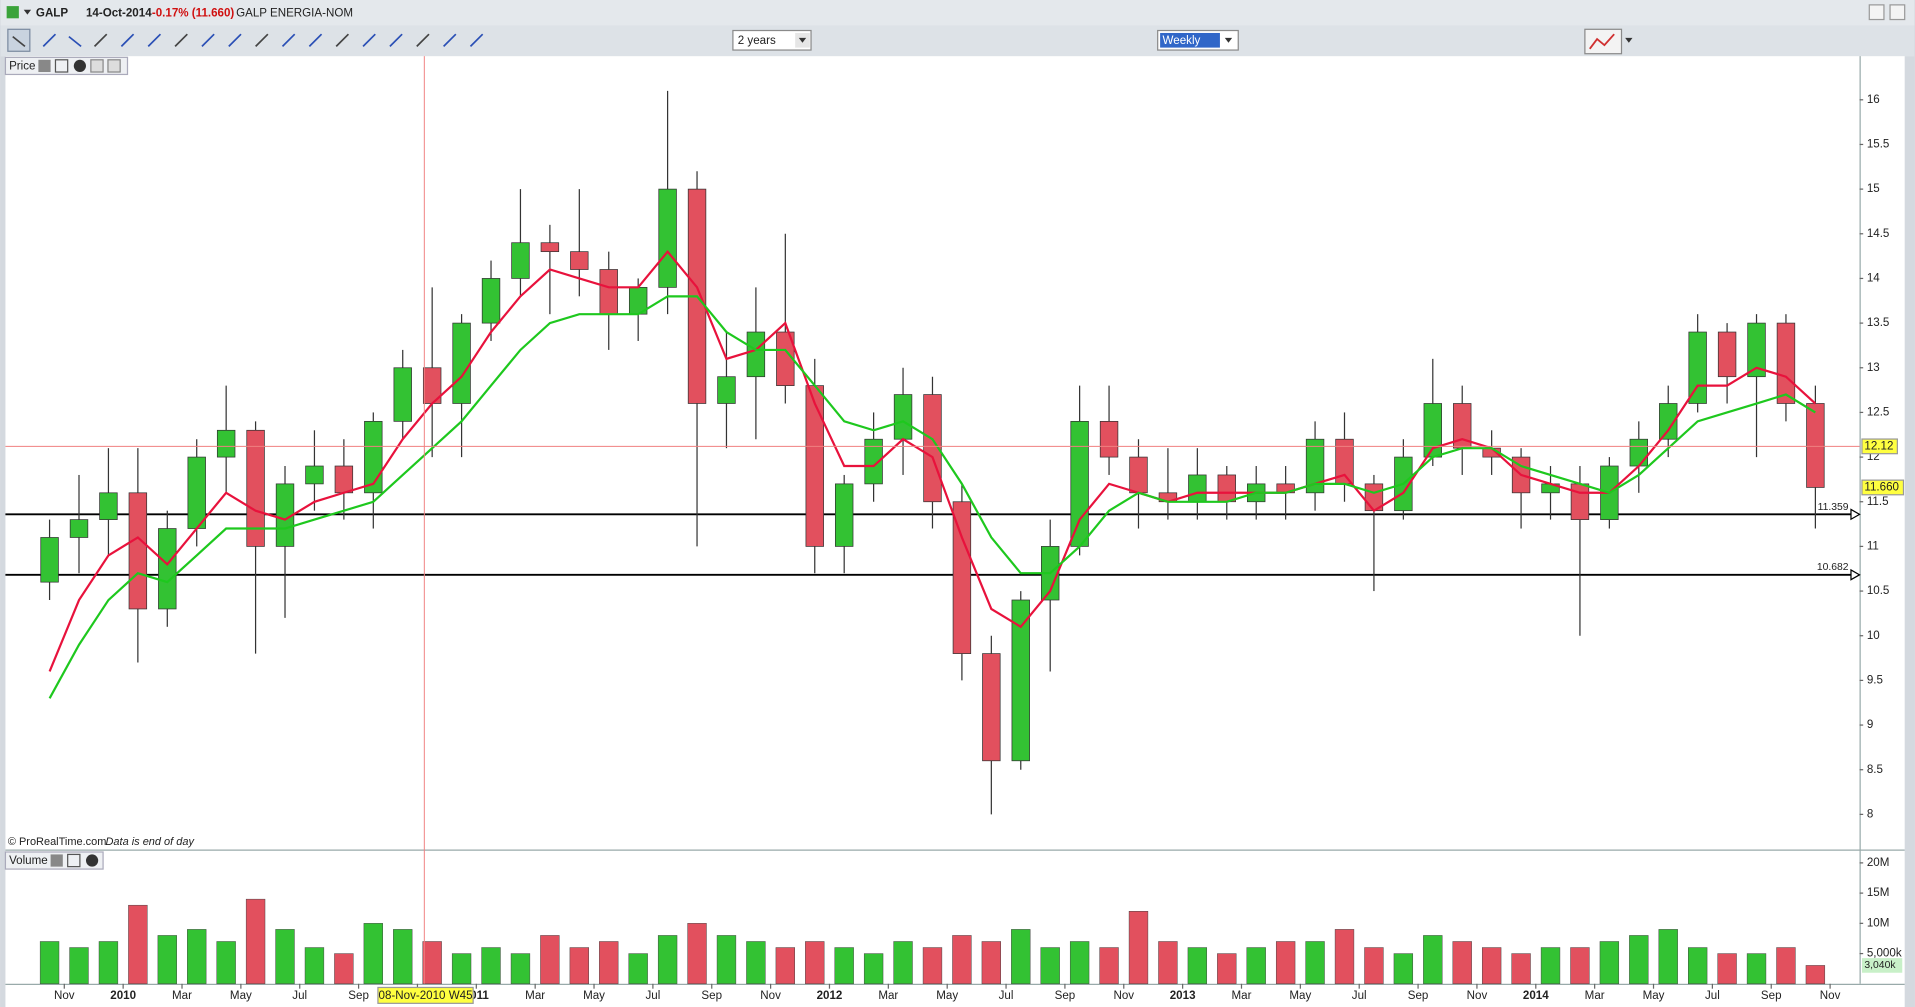  Describe the element at coordinates (1880, 965) in the screenshot. I see `volume-label: 3,040k` at that location.